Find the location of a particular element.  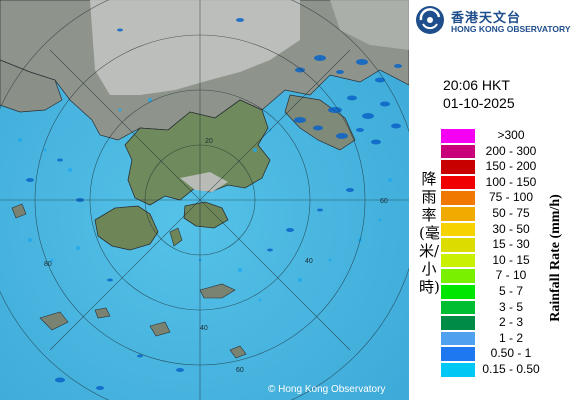

org-name-en: HONG KONG OBSERVATORY is located at coordinates (511, 29).